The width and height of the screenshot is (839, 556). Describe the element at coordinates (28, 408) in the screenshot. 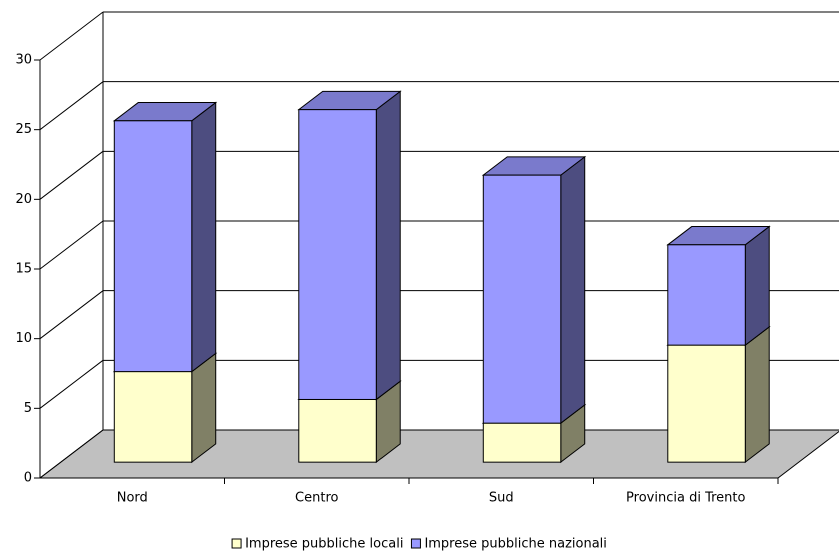

I see `y-tick-label: 5` at that location.